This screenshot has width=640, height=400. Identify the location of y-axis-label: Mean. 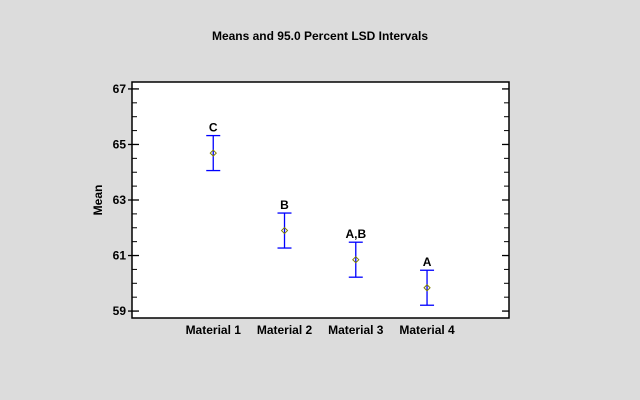
(98, 200).